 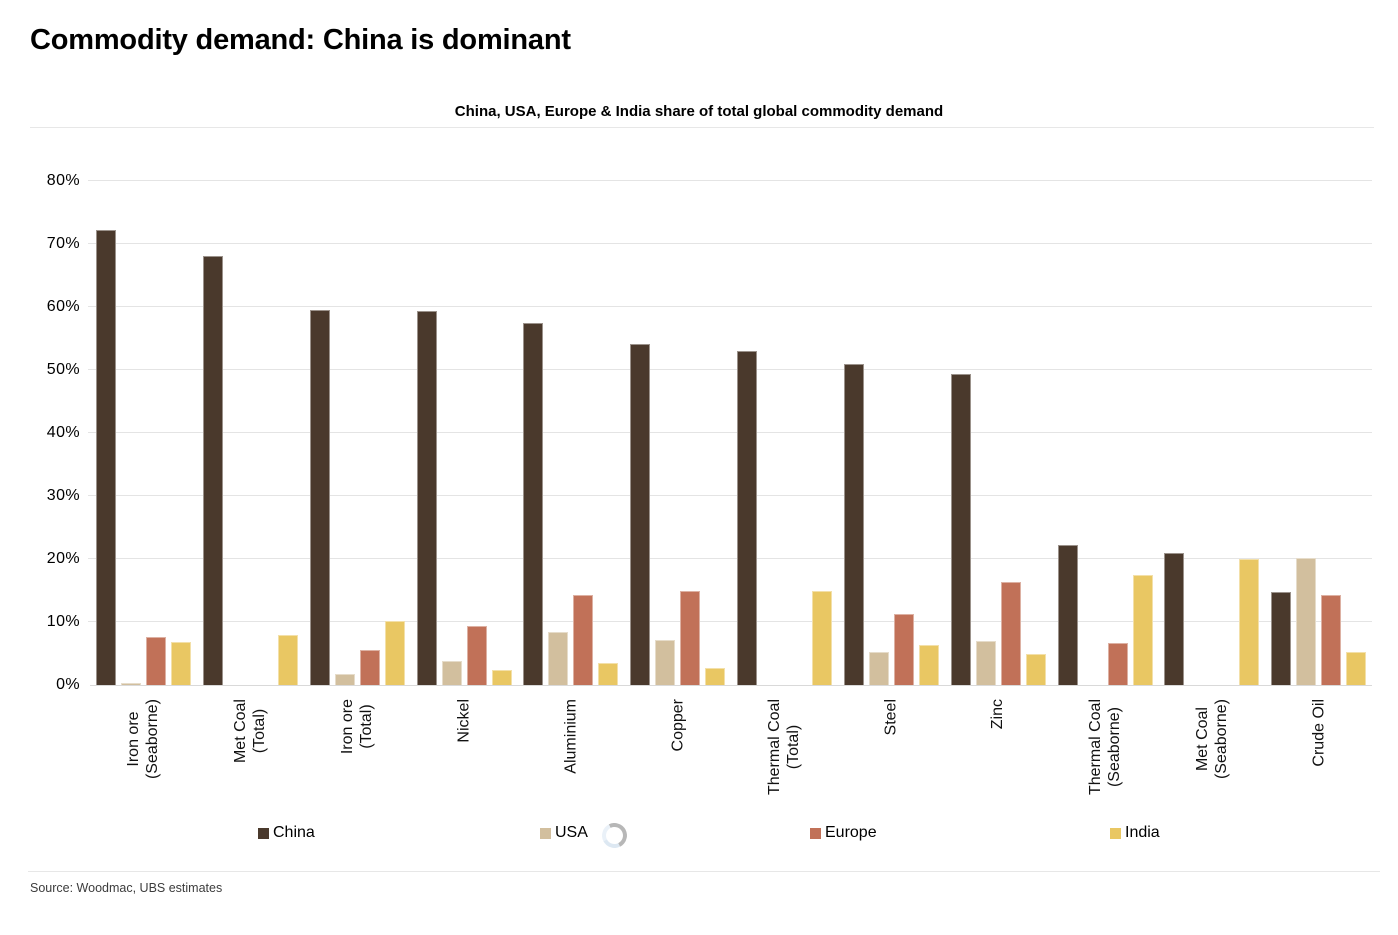 I want to click on page-title: Commodity demand: China is dominant, so click(x=300, y=40).